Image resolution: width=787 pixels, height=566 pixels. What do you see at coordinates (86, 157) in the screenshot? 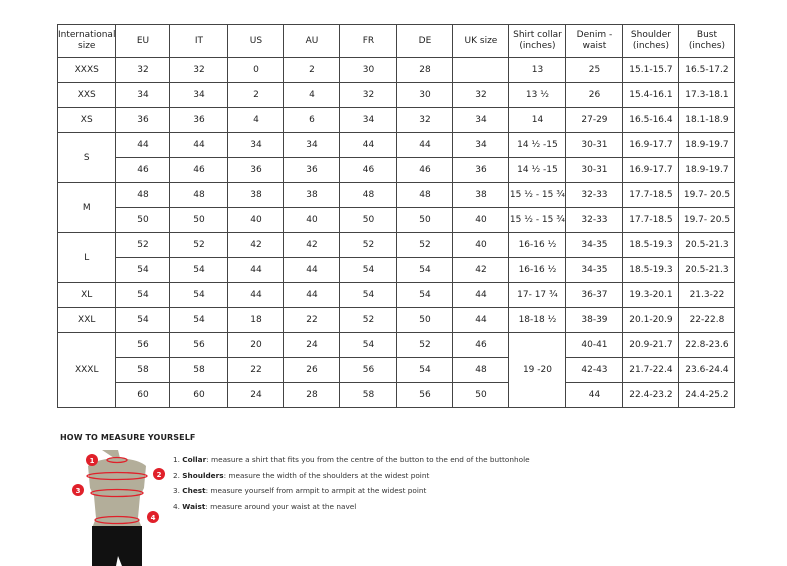
I see `size-cell: S` at bounding box center [86, 157].